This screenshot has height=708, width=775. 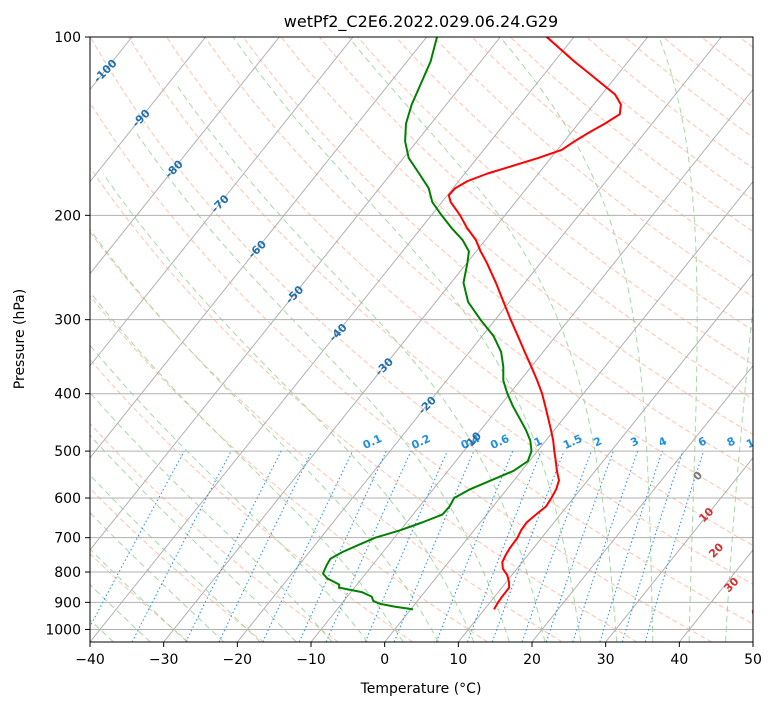 I want to click on y-tick-label: 600, so click(x=67, y=499).